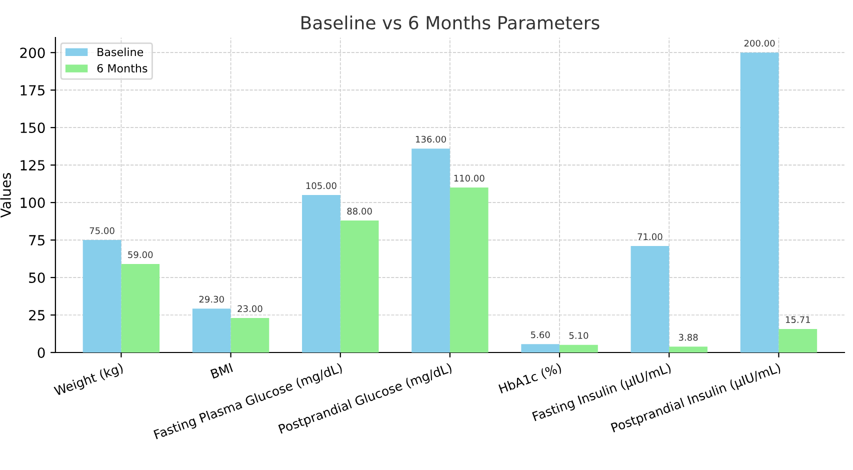 Image resolution: width=853 pixels, height=470 pixels. Describe the element at coordinates (431, 139) in the screenshot. I see `data-label: 136.00` at that location.